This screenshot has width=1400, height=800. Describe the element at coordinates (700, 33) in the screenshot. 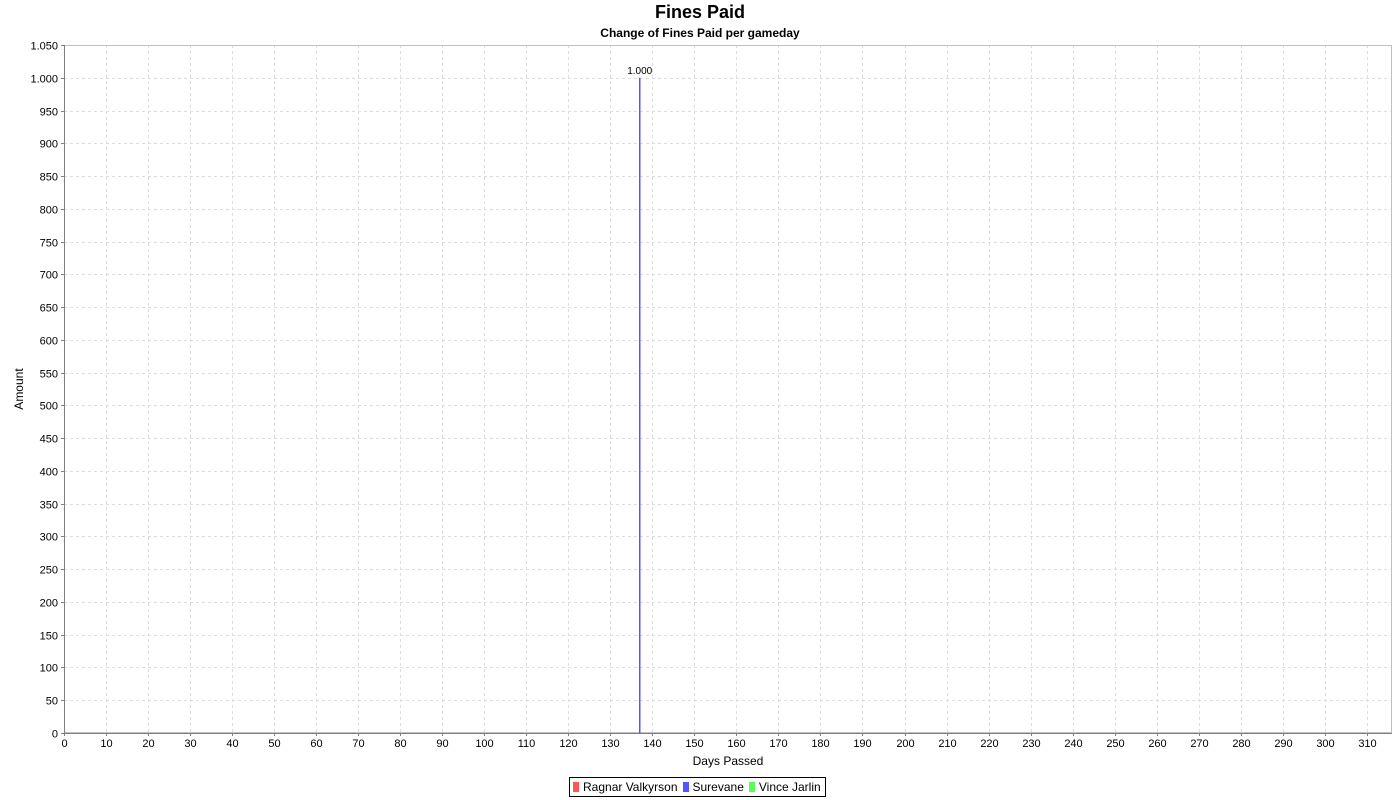

I see `chart-subtitle: Change of Fines Paid per gameday` at that location.